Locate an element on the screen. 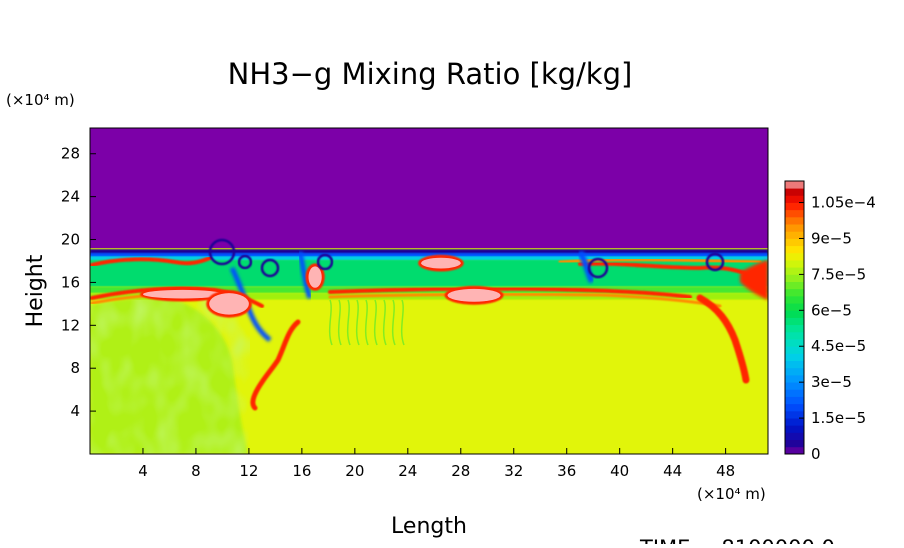 This screenshot has height=548, width=904. y-tick-label: 24 is located at coordinates (70, 197).